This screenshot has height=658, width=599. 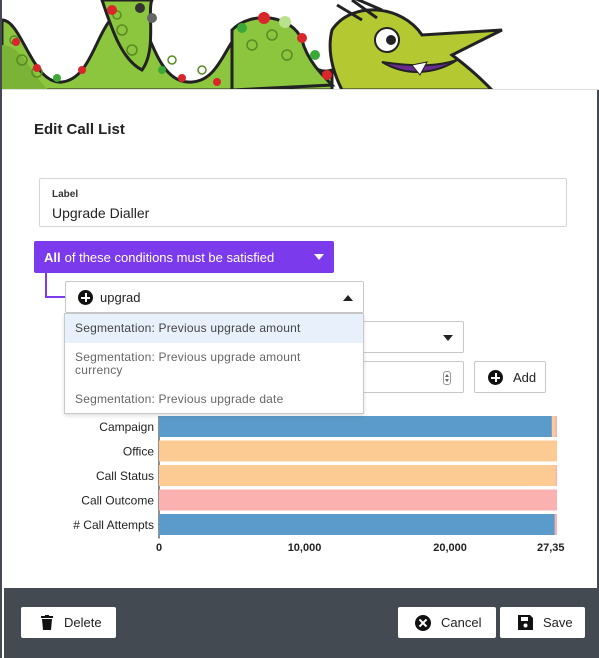 What do you see at coordinates (214, 328) in the screenshot?
I see `dropdown-option-upgrade-amount: Segmentation: Previous upgrade amount` at bounding box center [214, 328].